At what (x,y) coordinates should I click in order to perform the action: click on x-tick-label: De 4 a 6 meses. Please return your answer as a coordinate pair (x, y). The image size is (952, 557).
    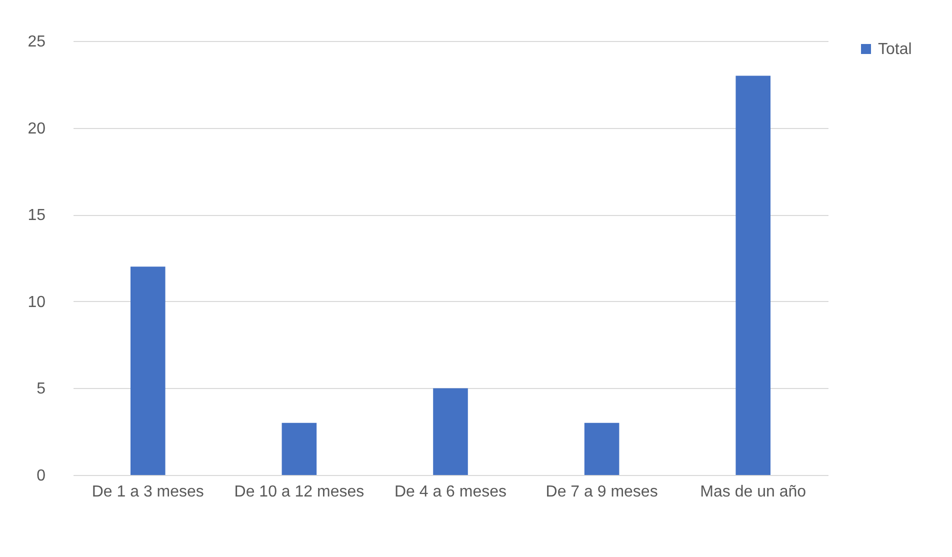
    Looking at the image, I should click on (450, 492).